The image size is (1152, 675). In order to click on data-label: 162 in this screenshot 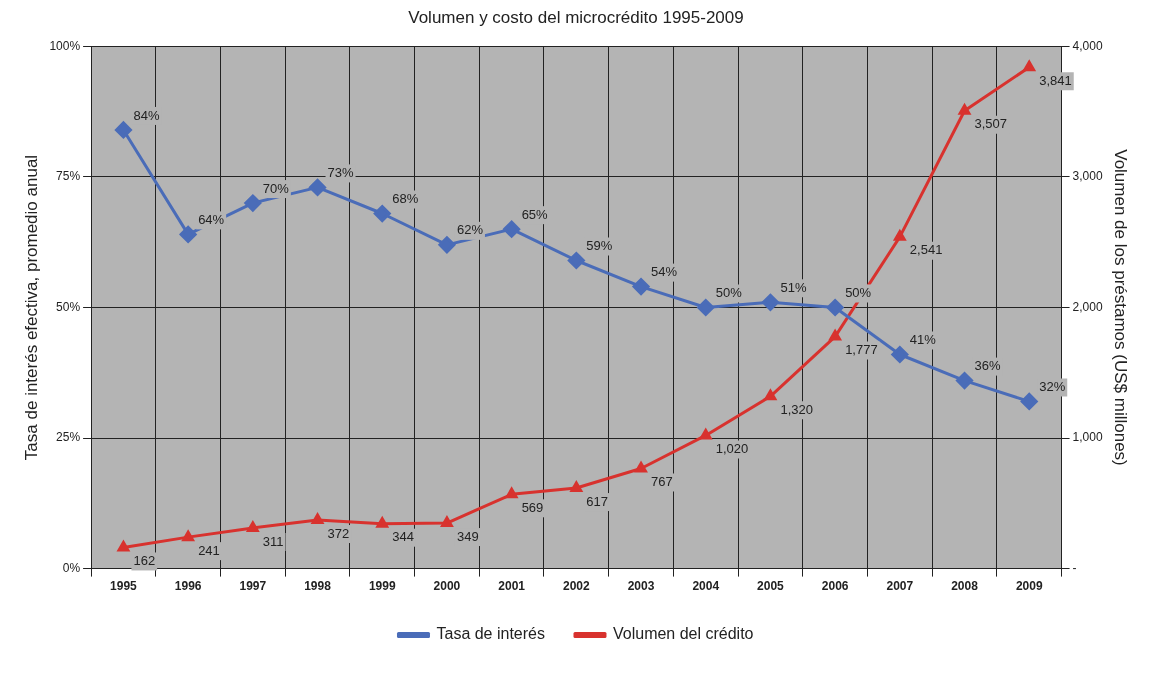, I will do `click(144, 561)`.